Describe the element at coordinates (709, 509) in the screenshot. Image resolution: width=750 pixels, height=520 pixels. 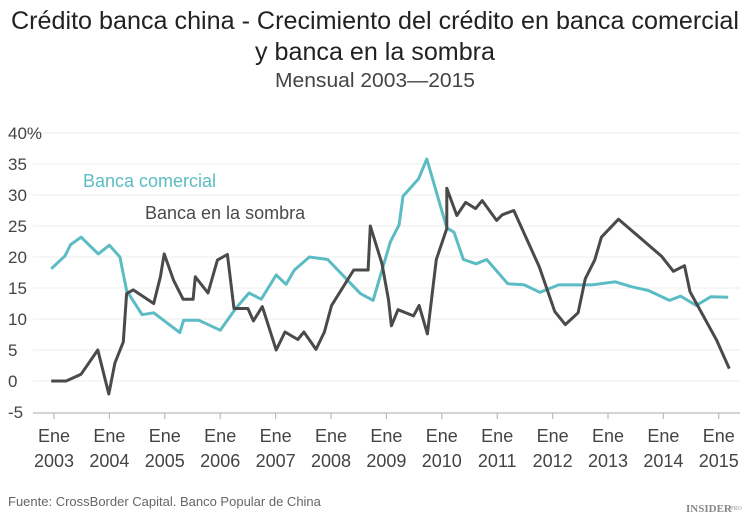
I see `svg-text: INSIDER` at that location.